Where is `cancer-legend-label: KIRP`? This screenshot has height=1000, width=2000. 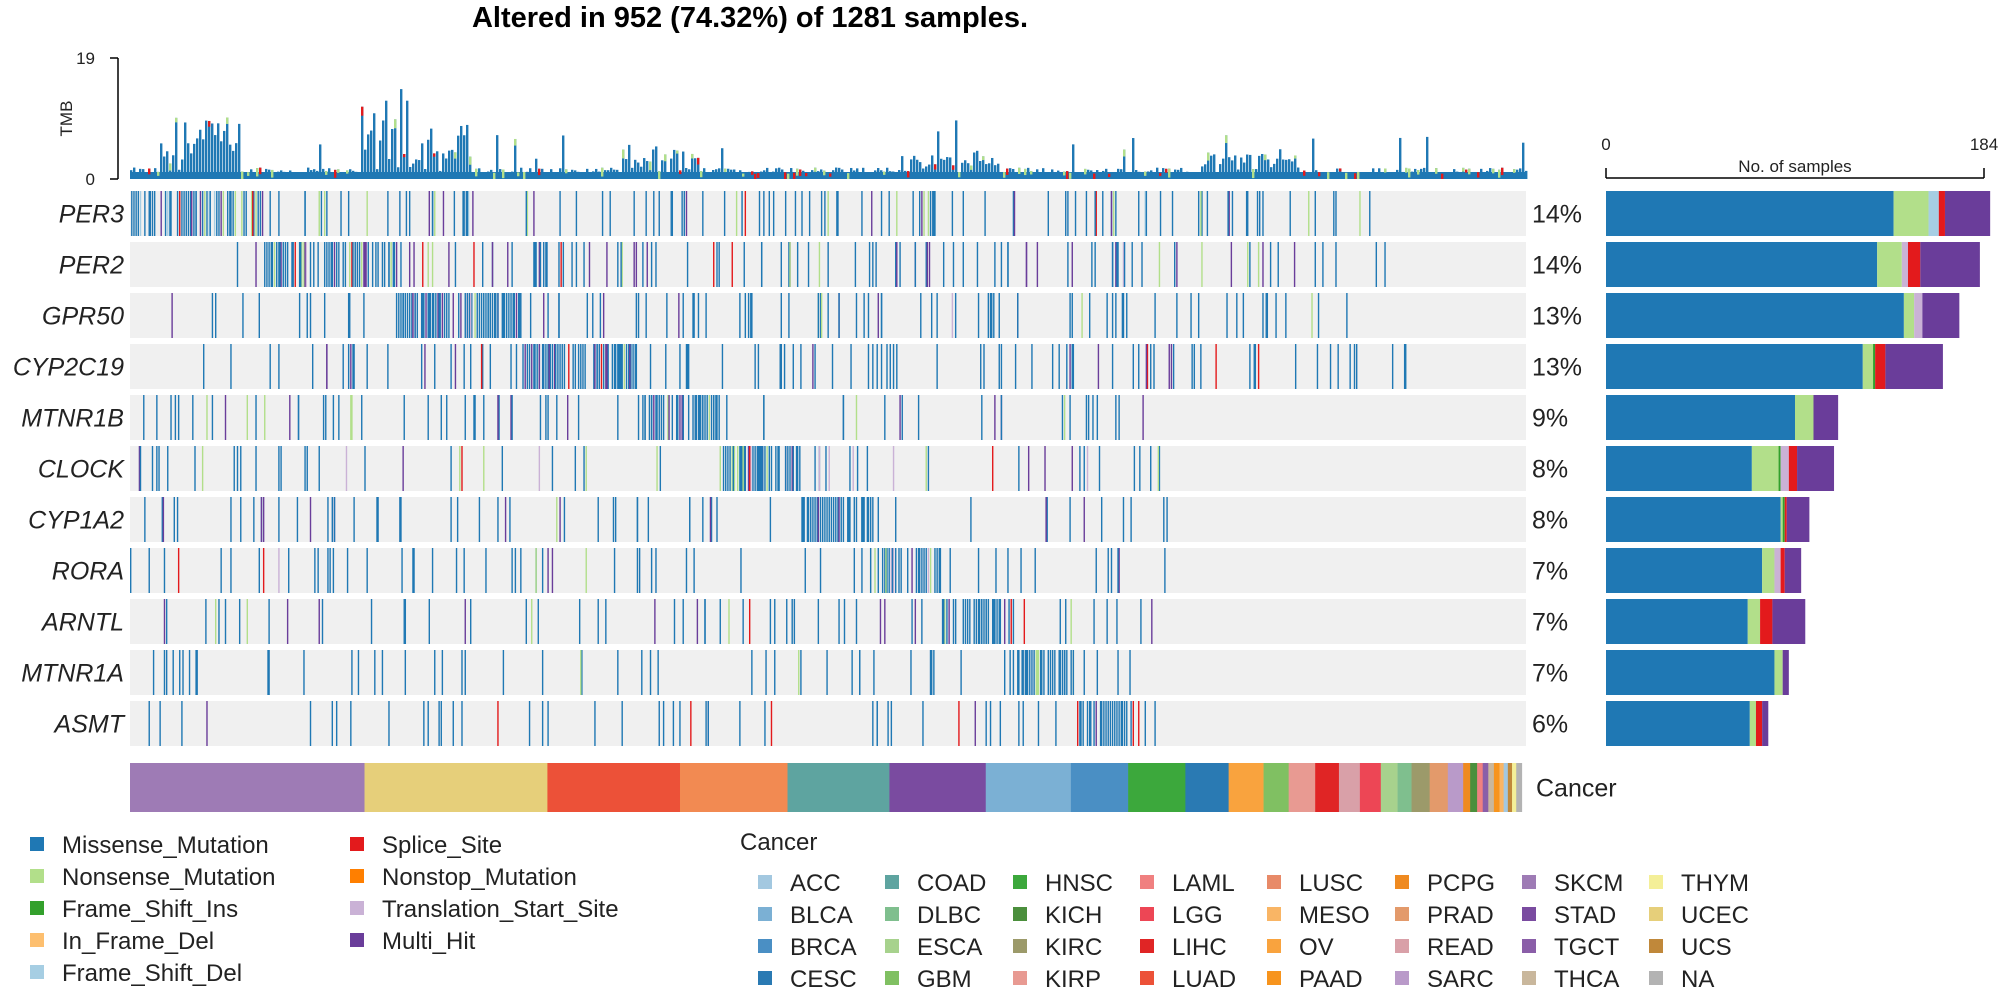
cancer-legend-label: KIRP is located at coordinates (1073, 979).